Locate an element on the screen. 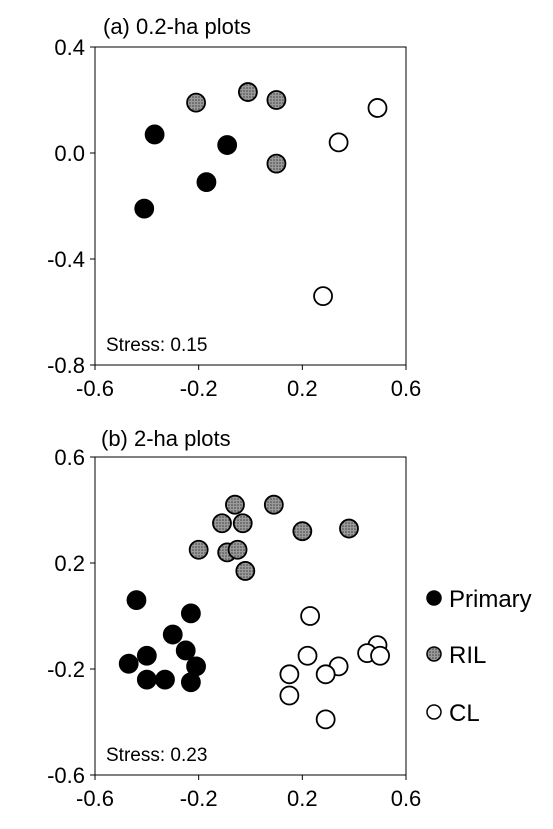 The width and height of the screenshot is (553, 829). panel-a-x-tick-label: 0.2 is located at coordinates (302, 388).